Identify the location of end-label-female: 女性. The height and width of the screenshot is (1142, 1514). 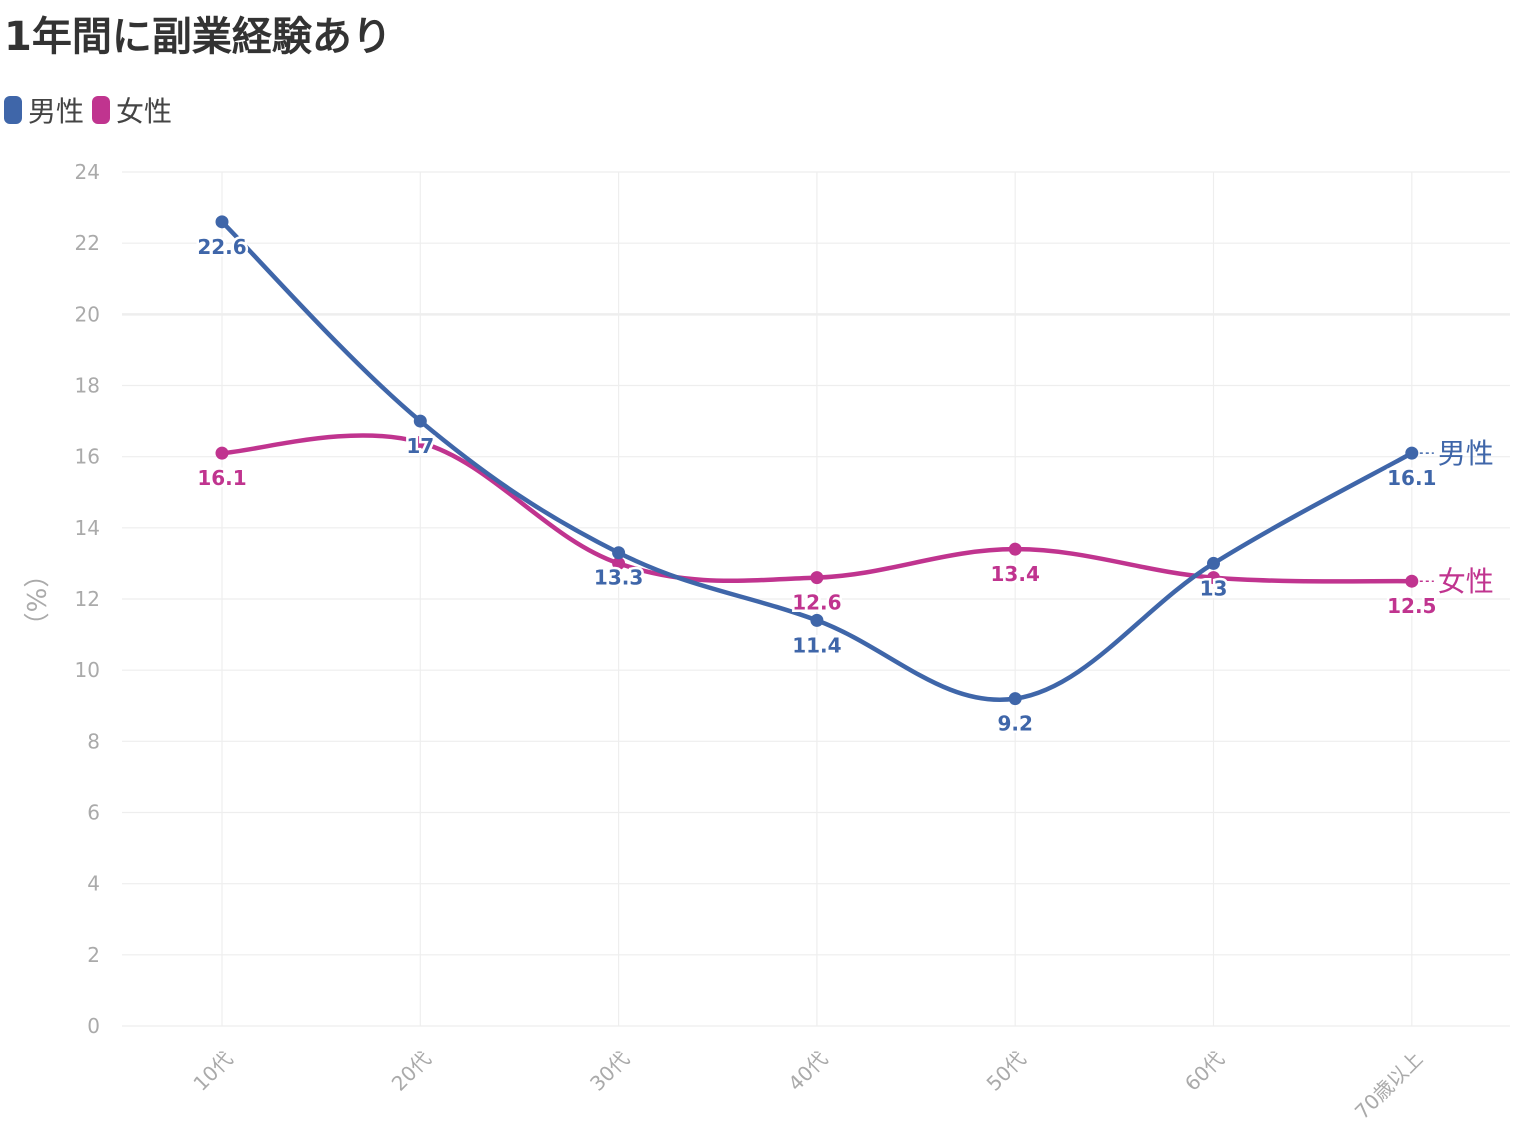
(1466, 581).